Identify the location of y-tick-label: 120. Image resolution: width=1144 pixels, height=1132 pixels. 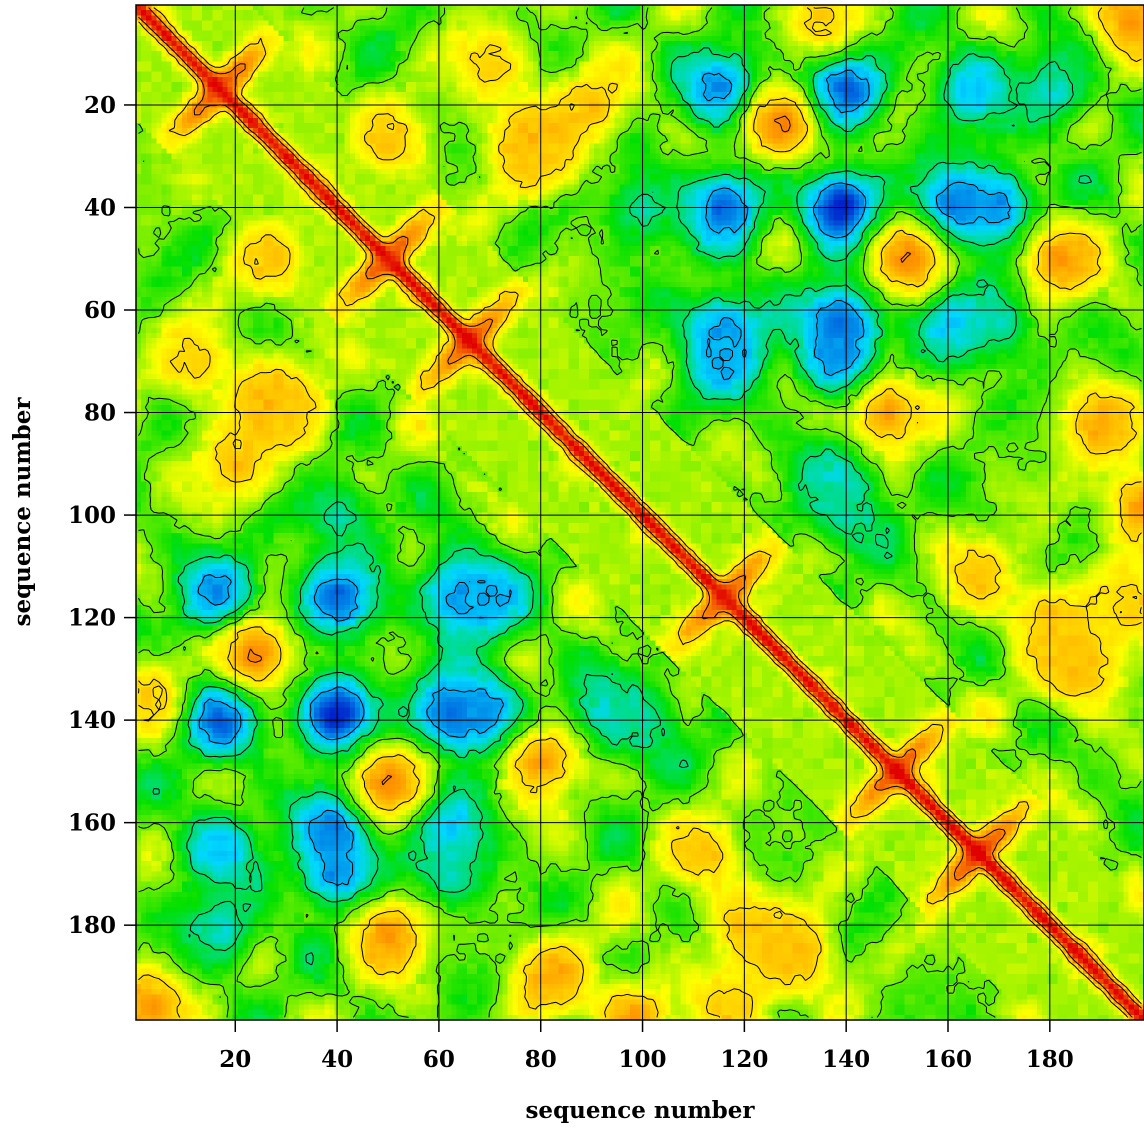
(92, 618).